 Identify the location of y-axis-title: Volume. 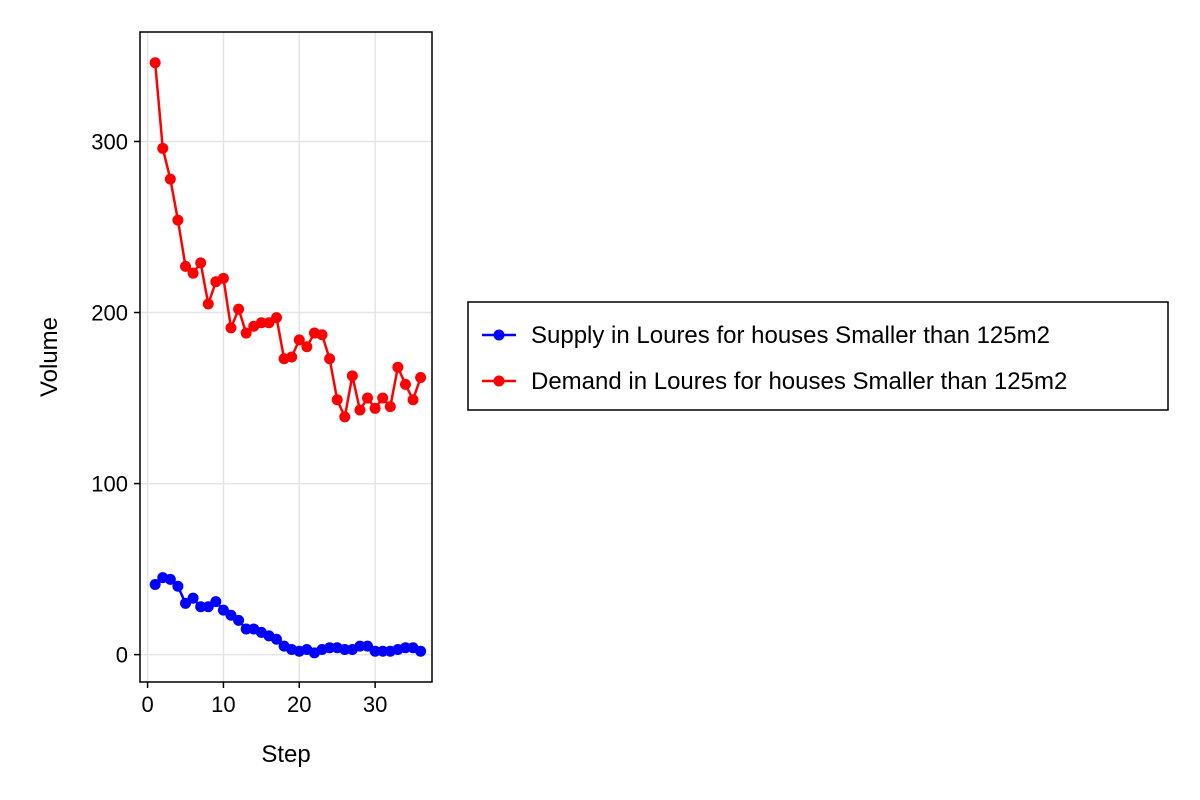
(49, 357).